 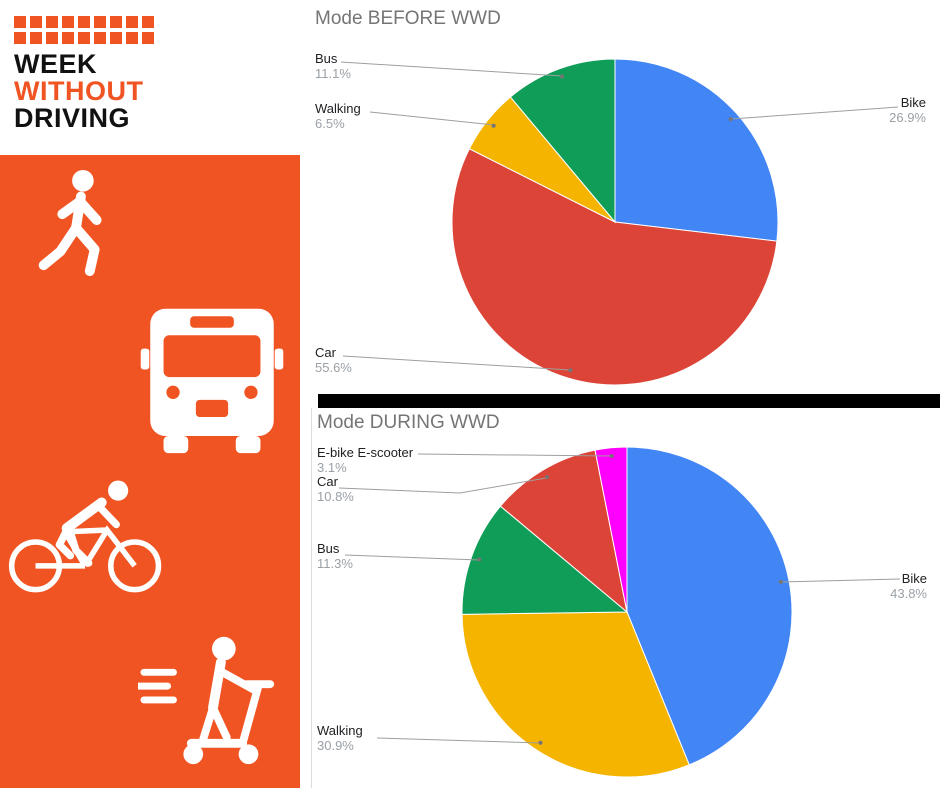 What do you see at coordinates (907, 110) in the screenshot?
I see `label-bike: Bike 26.9%` at bounding box center [907, 110].